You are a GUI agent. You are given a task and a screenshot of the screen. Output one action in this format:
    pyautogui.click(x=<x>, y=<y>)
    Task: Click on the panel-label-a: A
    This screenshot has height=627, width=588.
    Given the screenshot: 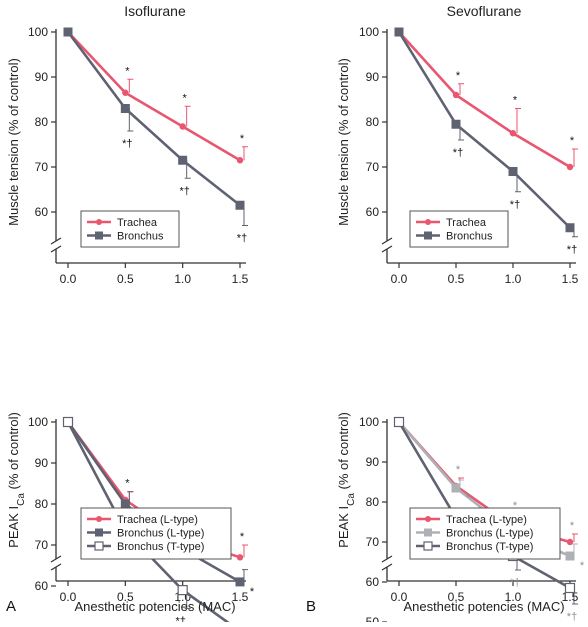 What is the action you would take?
    pyautogui.click(x=11, y=606)
    